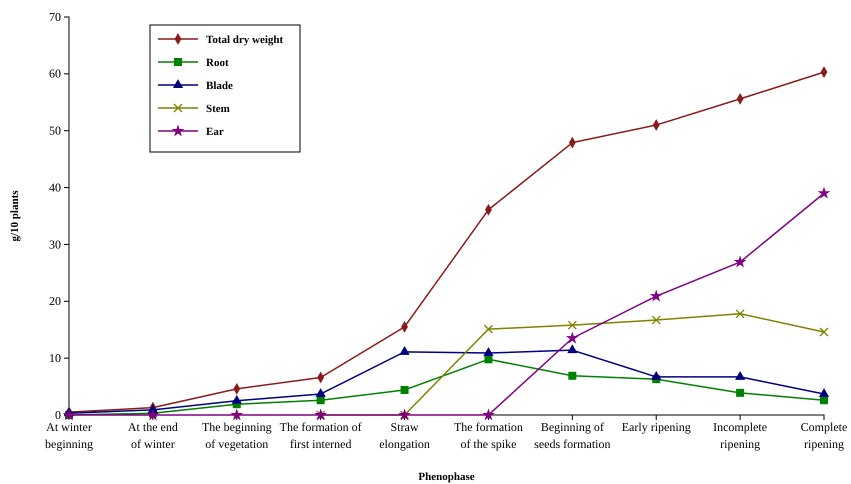  I want to click on y-tick-label: 50, so click(55, 131).